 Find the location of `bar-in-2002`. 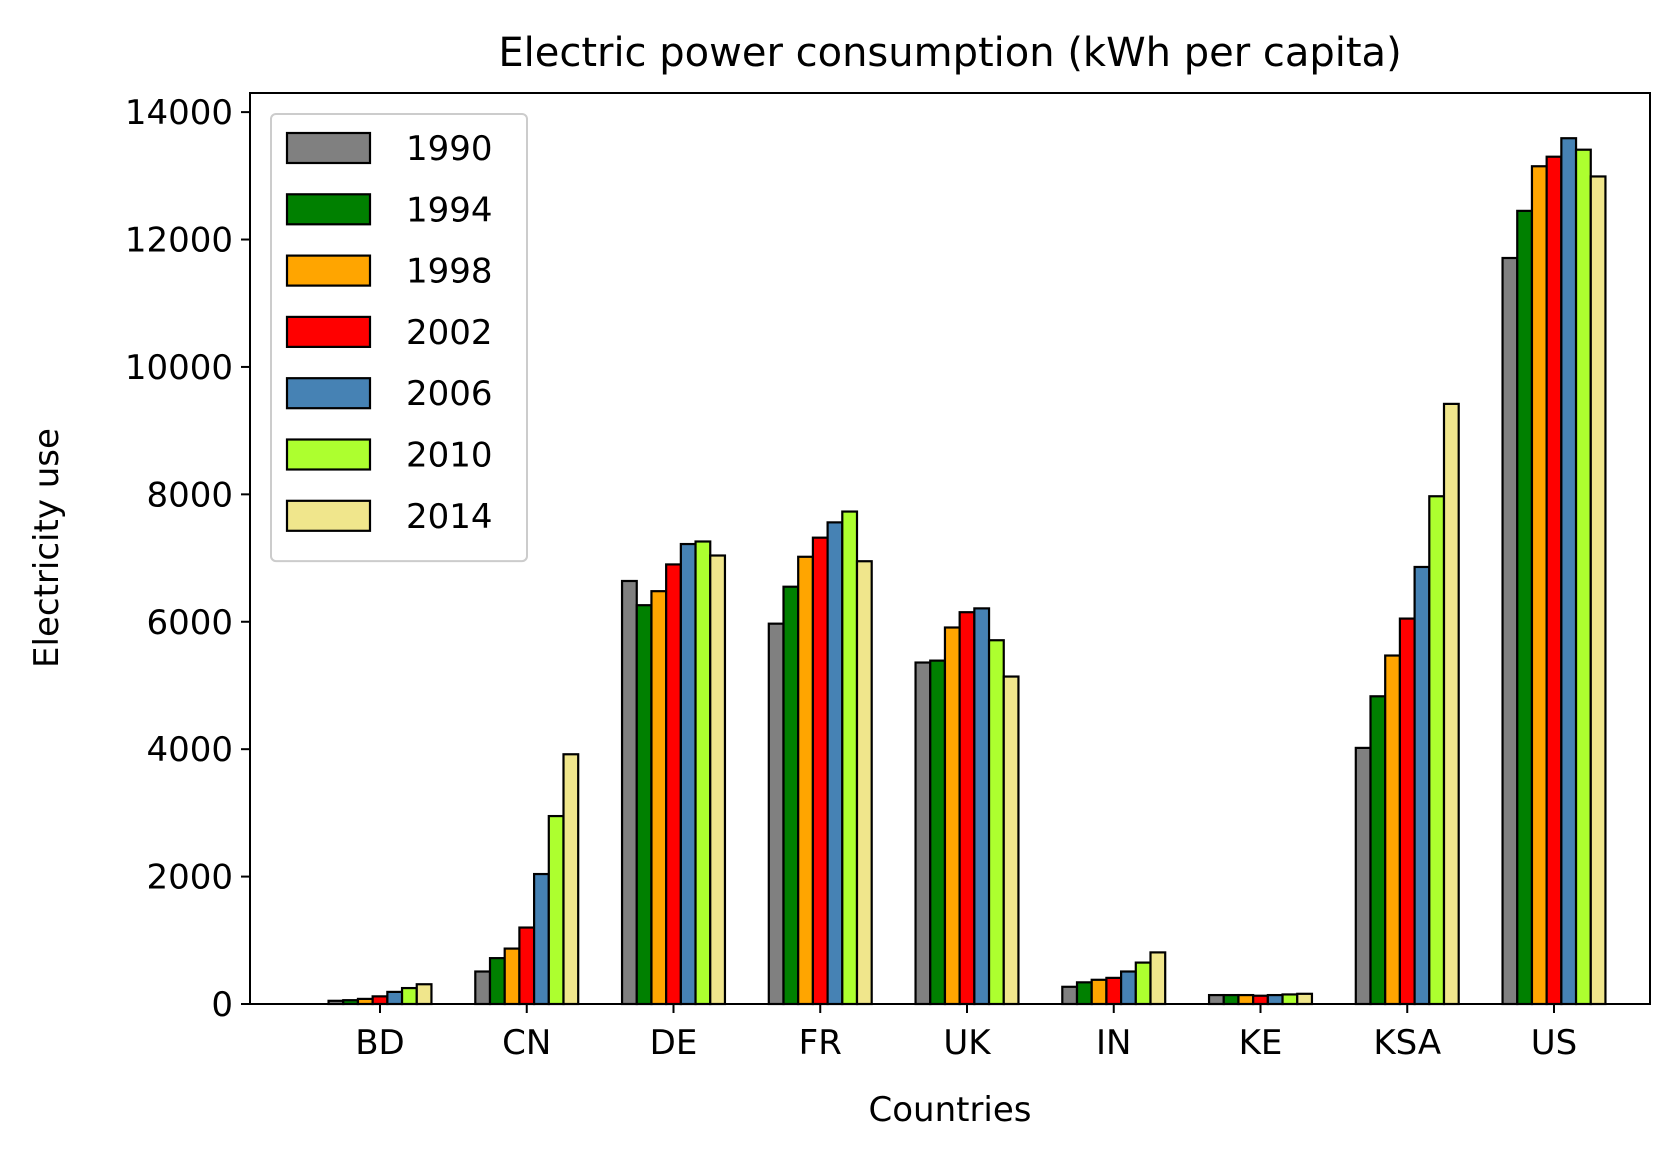

bar-in-2002 is located at coordinates (1114, 991).